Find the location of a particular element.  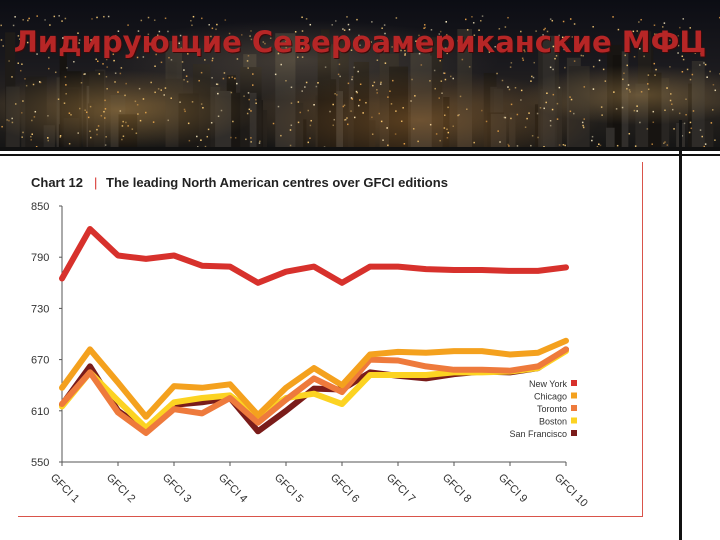

legend-swatch is located at coordinates (574, 433).